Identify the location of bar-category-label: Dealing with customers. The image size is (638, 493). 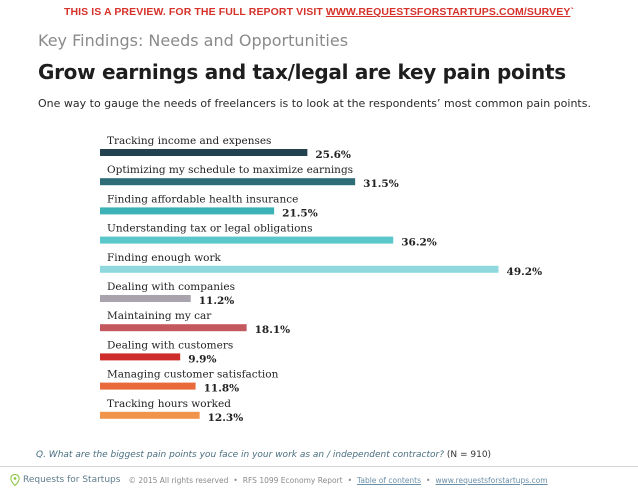
(170, 345).